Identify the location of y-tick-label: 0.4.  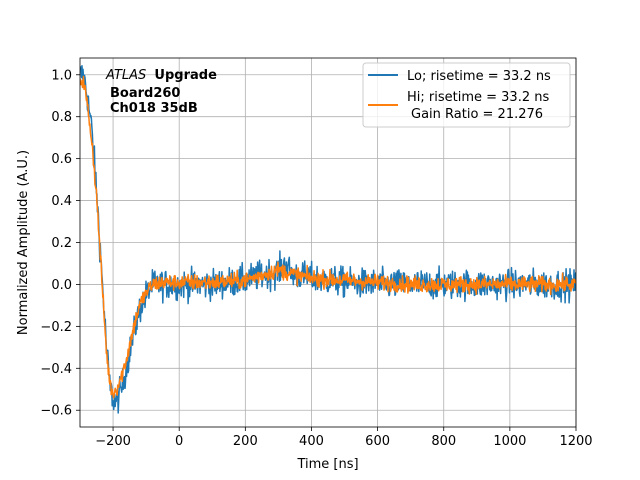
(61, 201).